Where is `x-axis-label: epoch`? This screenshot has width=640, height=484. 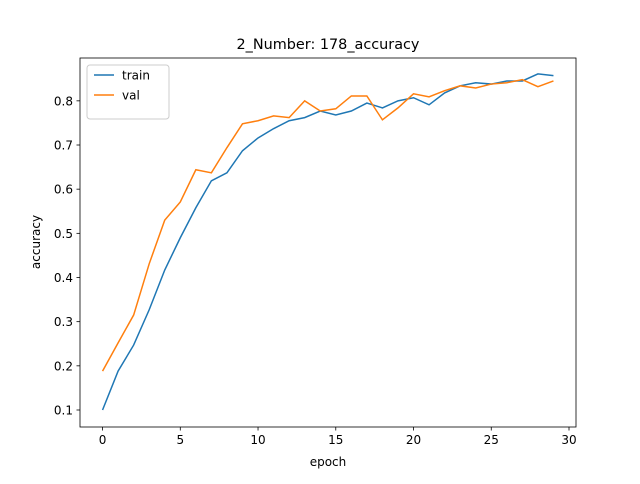 x-axis-label: epoch is located at coordinates (328, 462).